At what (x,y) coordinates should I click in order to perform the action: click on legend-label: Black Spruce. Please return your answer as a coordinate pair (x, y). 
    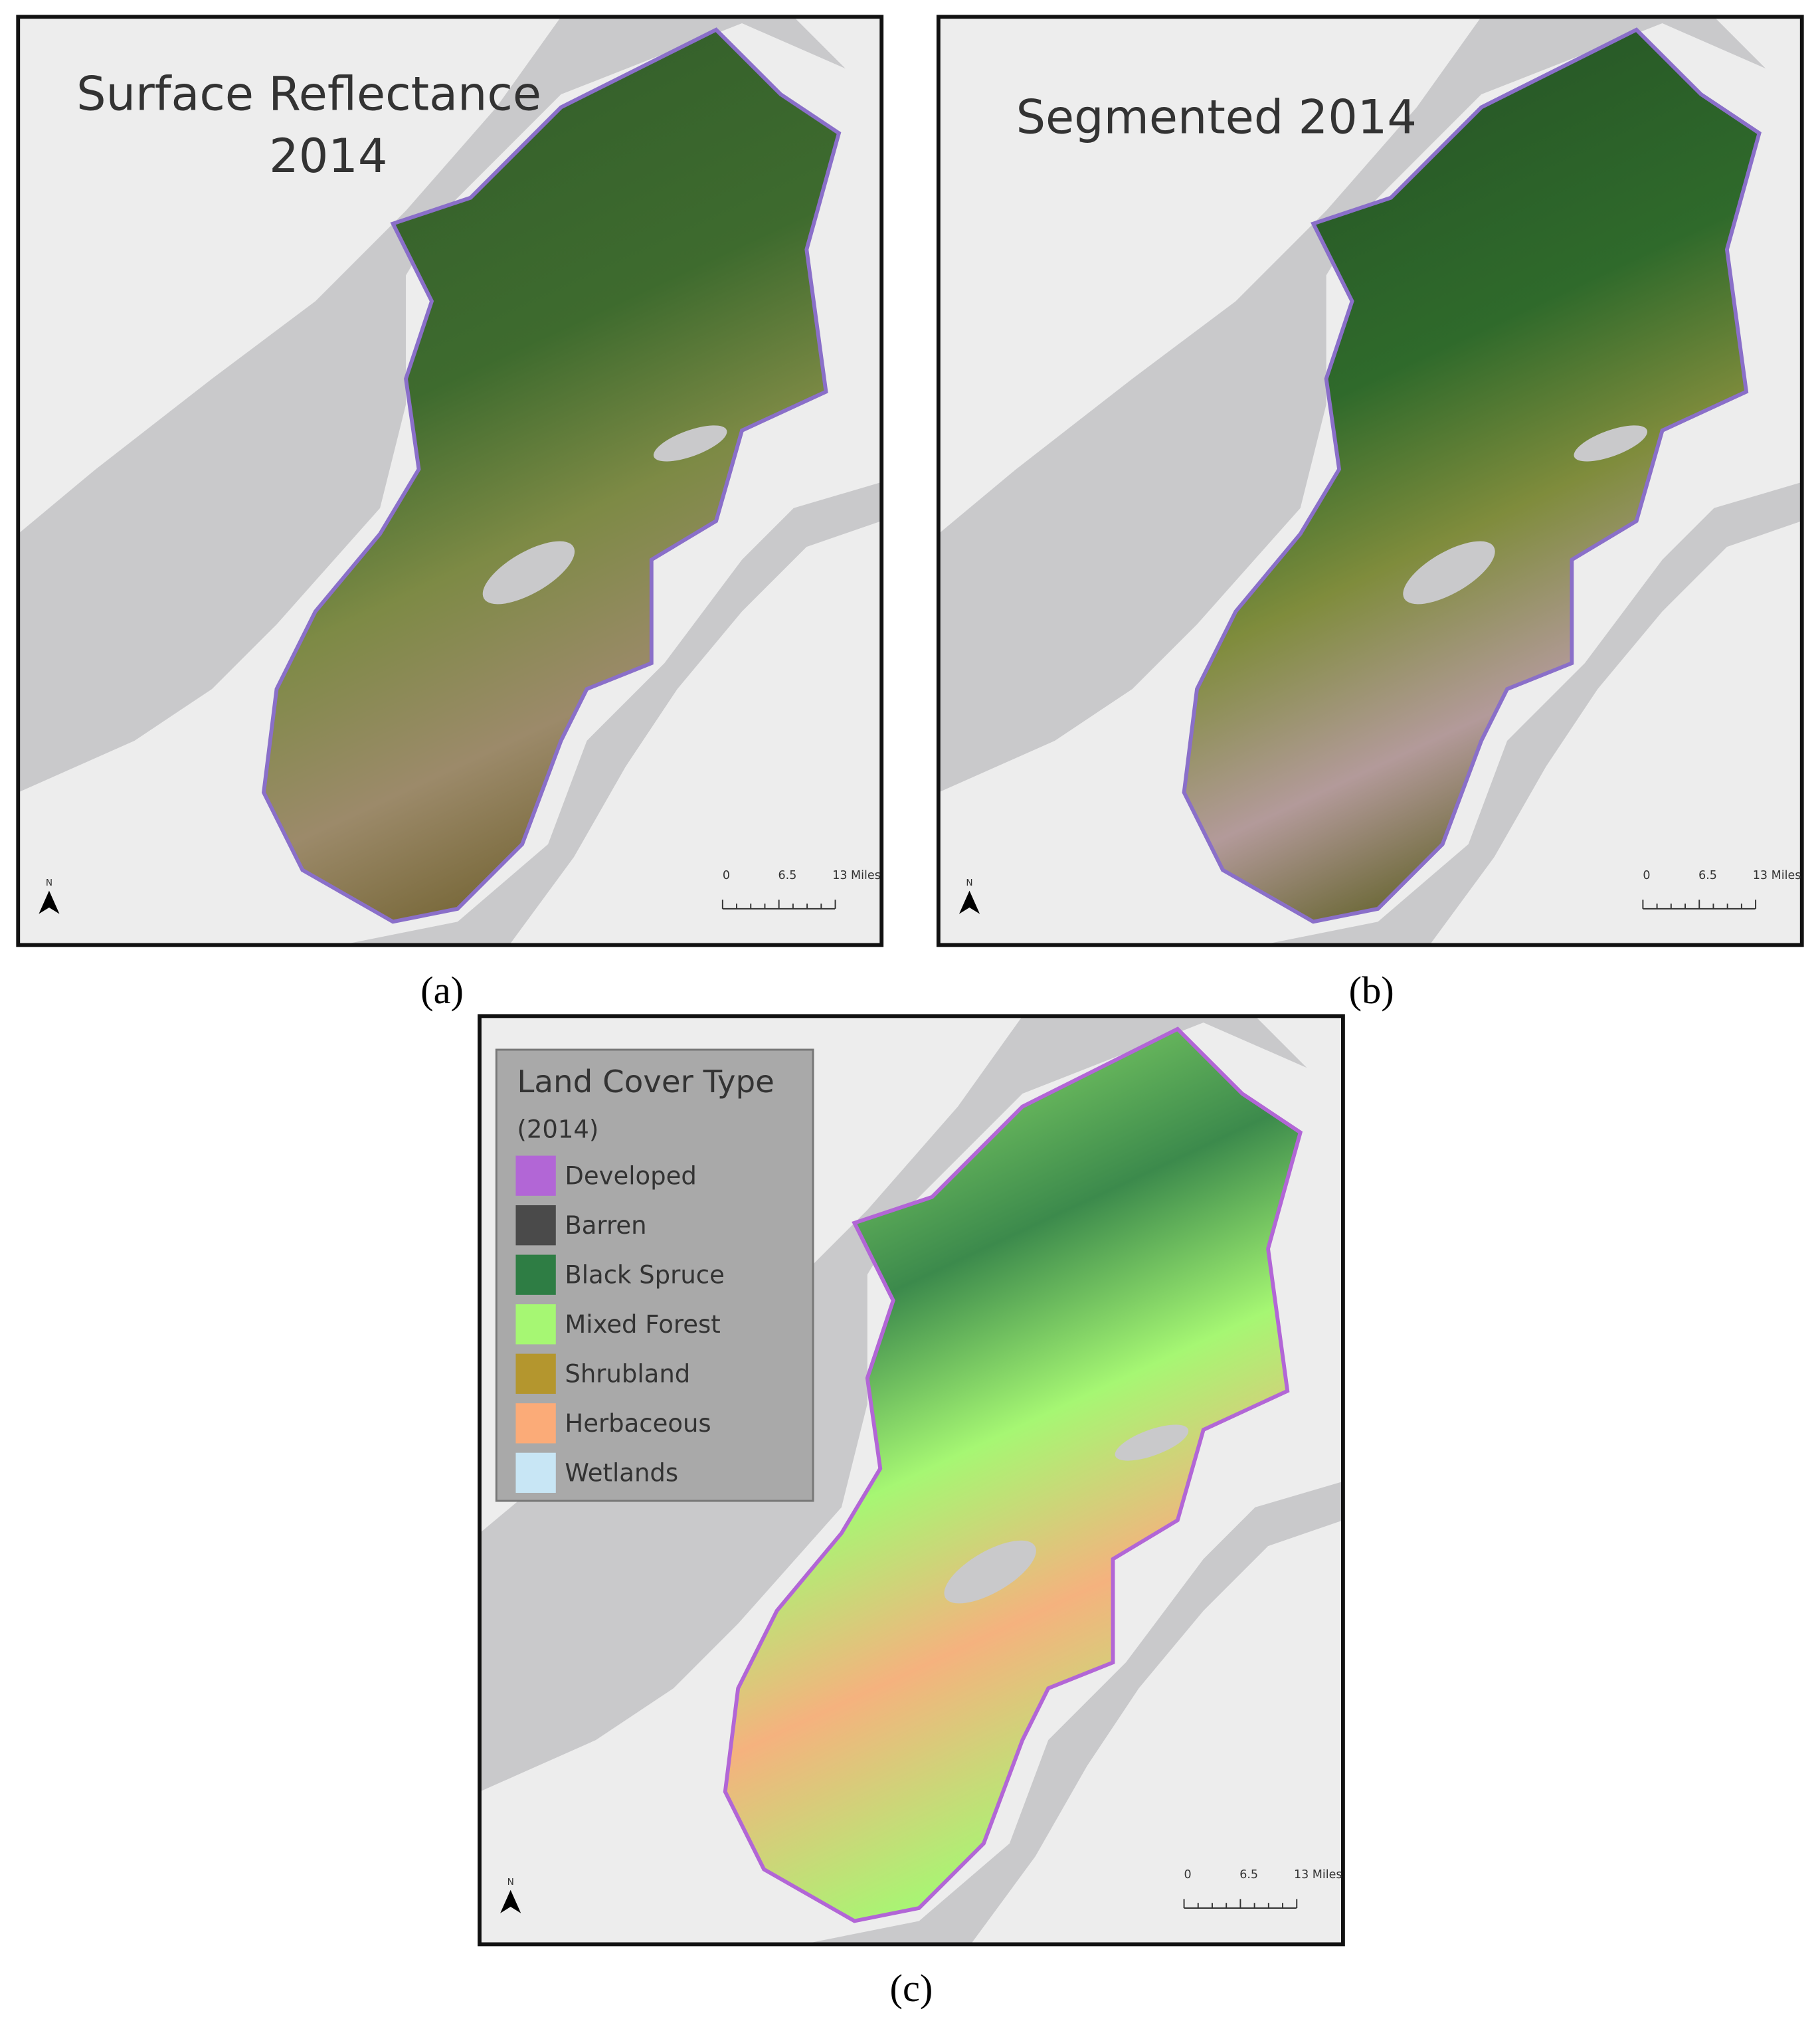
    Looking at the image, I should click on (644, 1274).